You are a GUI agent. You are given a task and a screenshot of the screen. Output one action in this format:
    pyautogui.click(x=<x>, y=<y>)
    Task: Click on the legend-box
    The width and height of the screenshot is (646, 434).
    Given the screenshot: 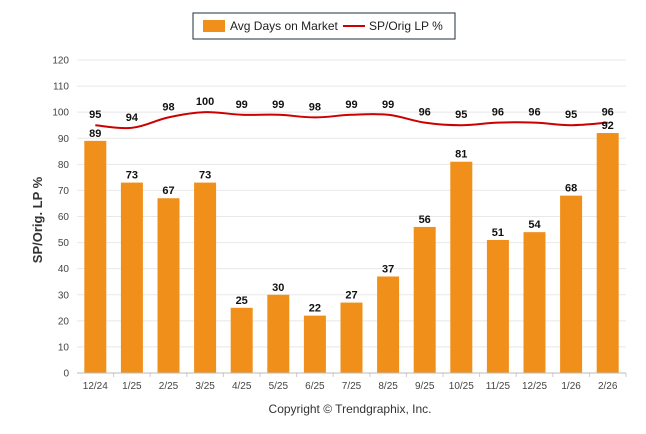 What is the action you would take?
    pyautogui.click(x=324, y=26)
    